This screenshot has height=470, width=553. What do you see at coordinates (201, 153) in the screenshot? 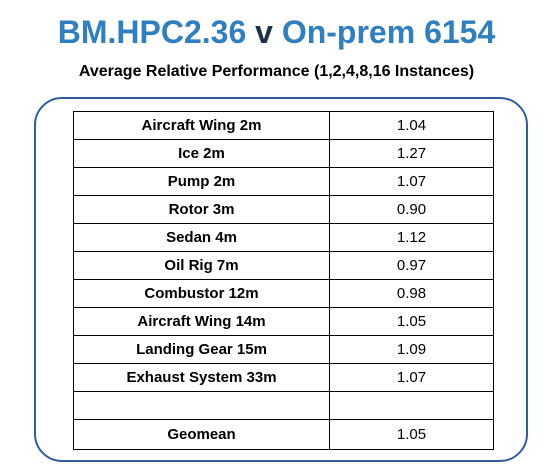
I see `benchmark-name-cell: Ice 2m` at bounding box center [201, 153].